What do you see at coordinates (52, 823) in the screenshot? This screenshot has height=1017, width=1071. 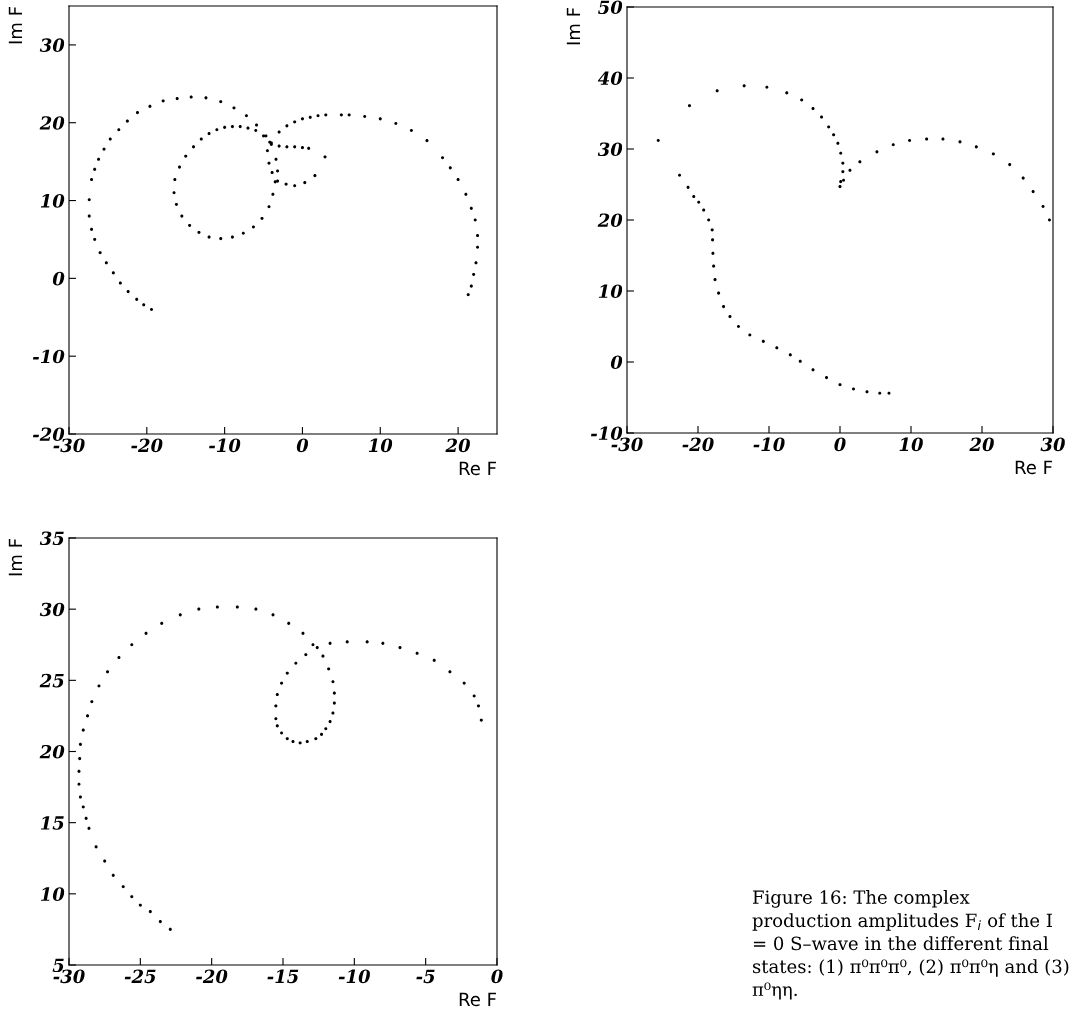 I see `y-tick-label: 15` at bounding box center [52, 823].